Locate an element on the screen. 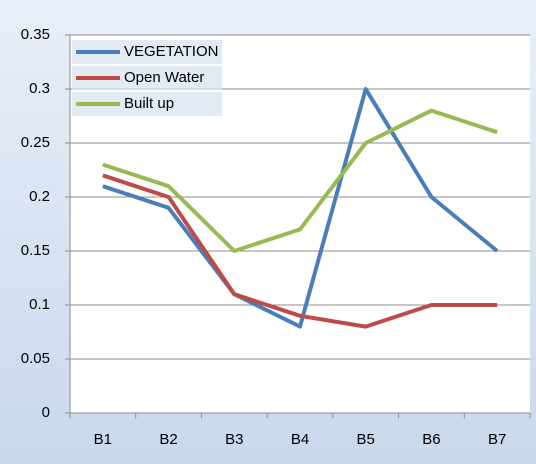 The width and height of the screenshot is (536, 464). y-tick-label: 0.15 is located at coordinates (35, 250).